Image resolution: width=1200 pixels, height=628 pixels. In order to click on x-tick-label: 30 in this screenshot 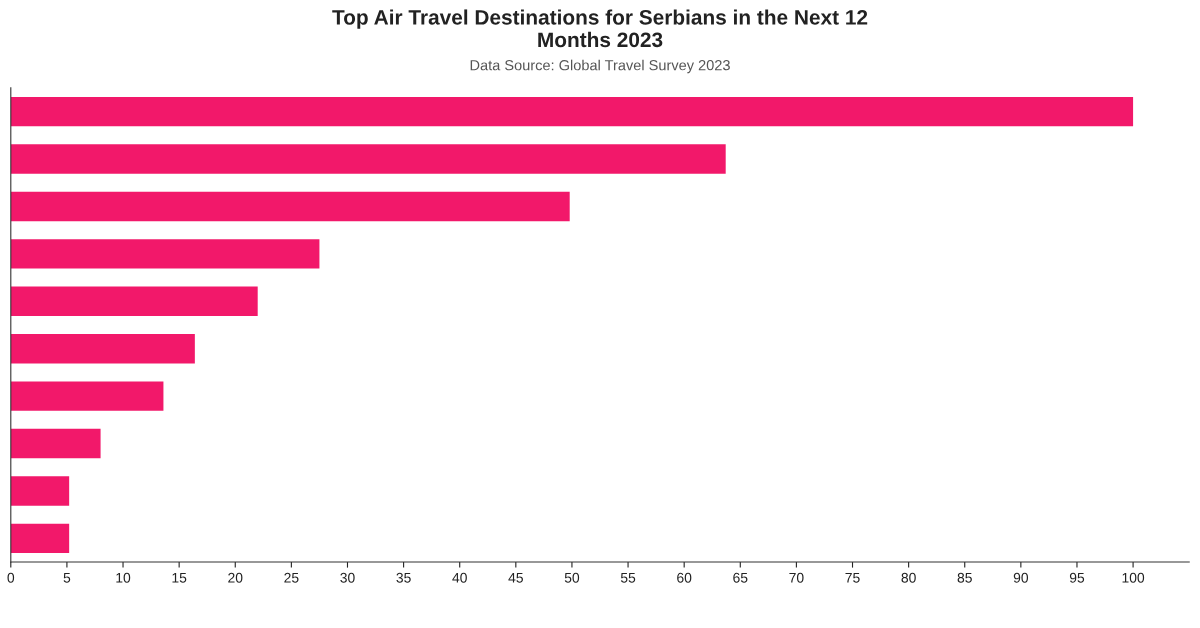, I will do `click(347, 577)`.